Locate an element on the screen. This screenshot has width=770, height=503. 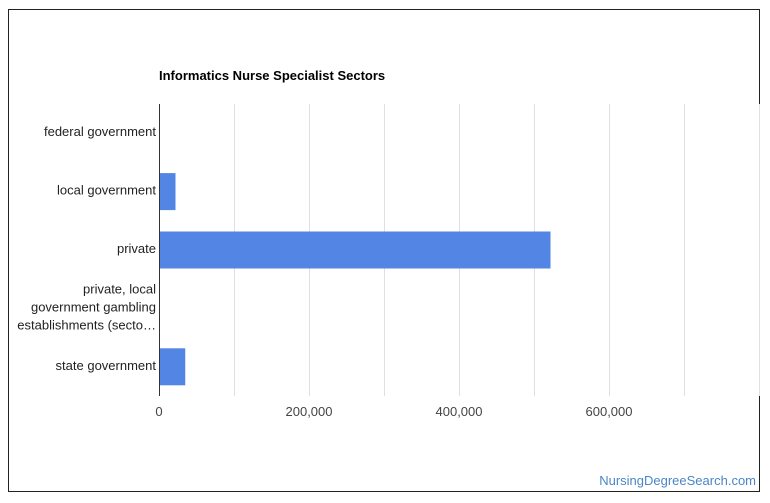
x-tick-label: 0 is located at coordinates (158, 411).